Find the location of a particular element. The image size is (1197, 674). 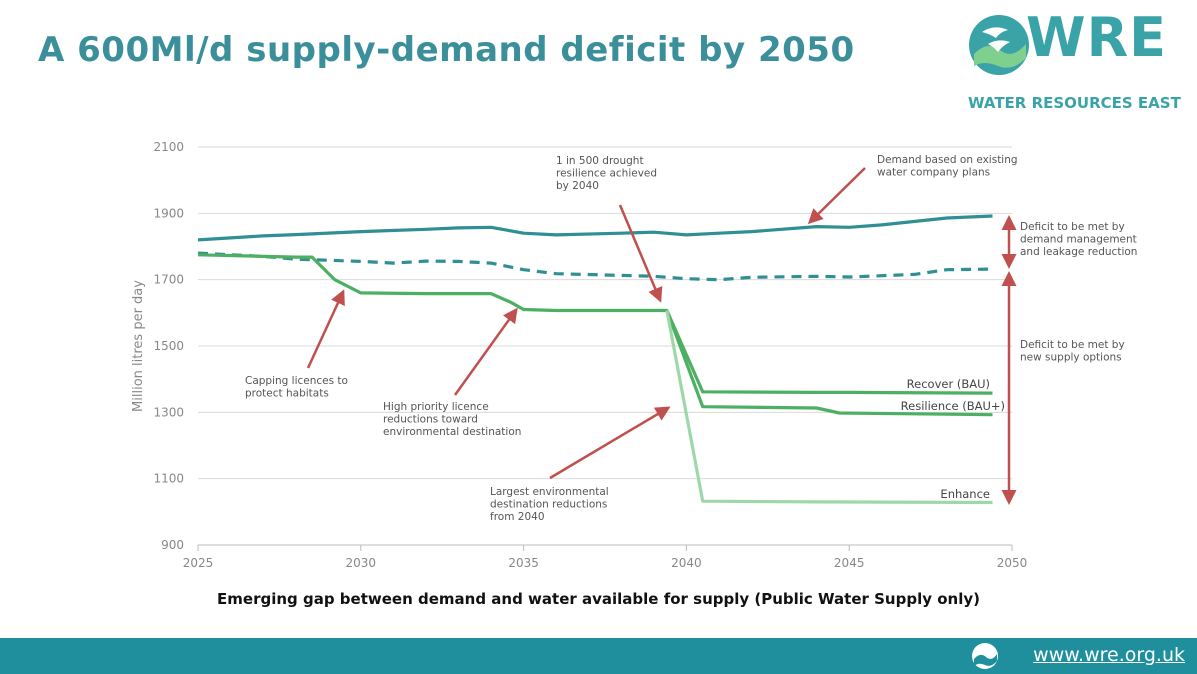

y-tick-label: 1700 is located at coordinates (168, 280).